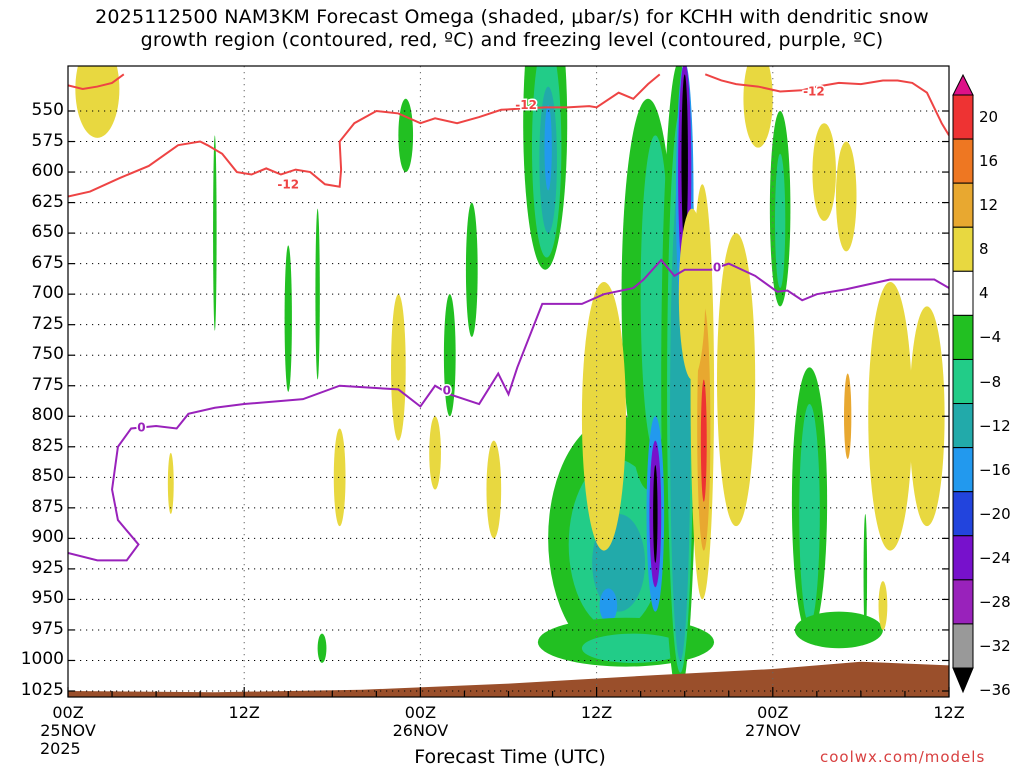 This screenshot has width=1024, height=768. What do you see at coordinates (508, 679) in the screenshot?
I see `terrain-ground` at bounding box center [508, 679].